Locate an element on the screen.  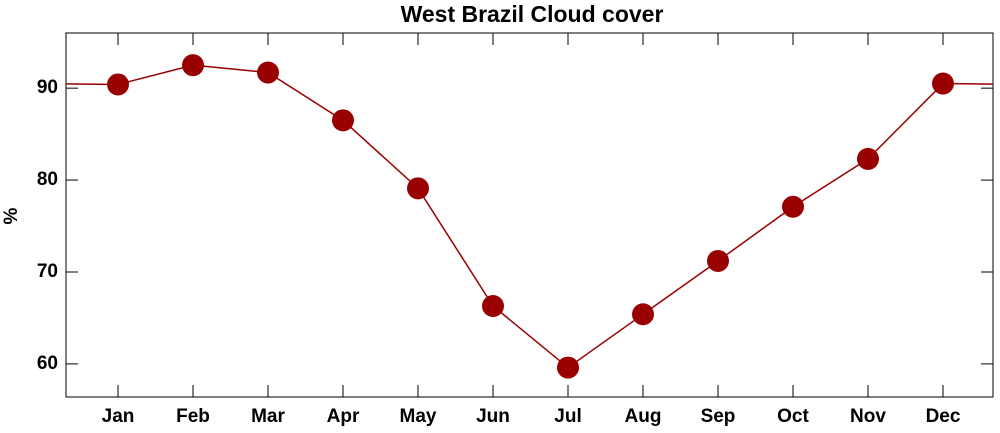
x-tick-label: Jun is located at coordinates (493, 416).